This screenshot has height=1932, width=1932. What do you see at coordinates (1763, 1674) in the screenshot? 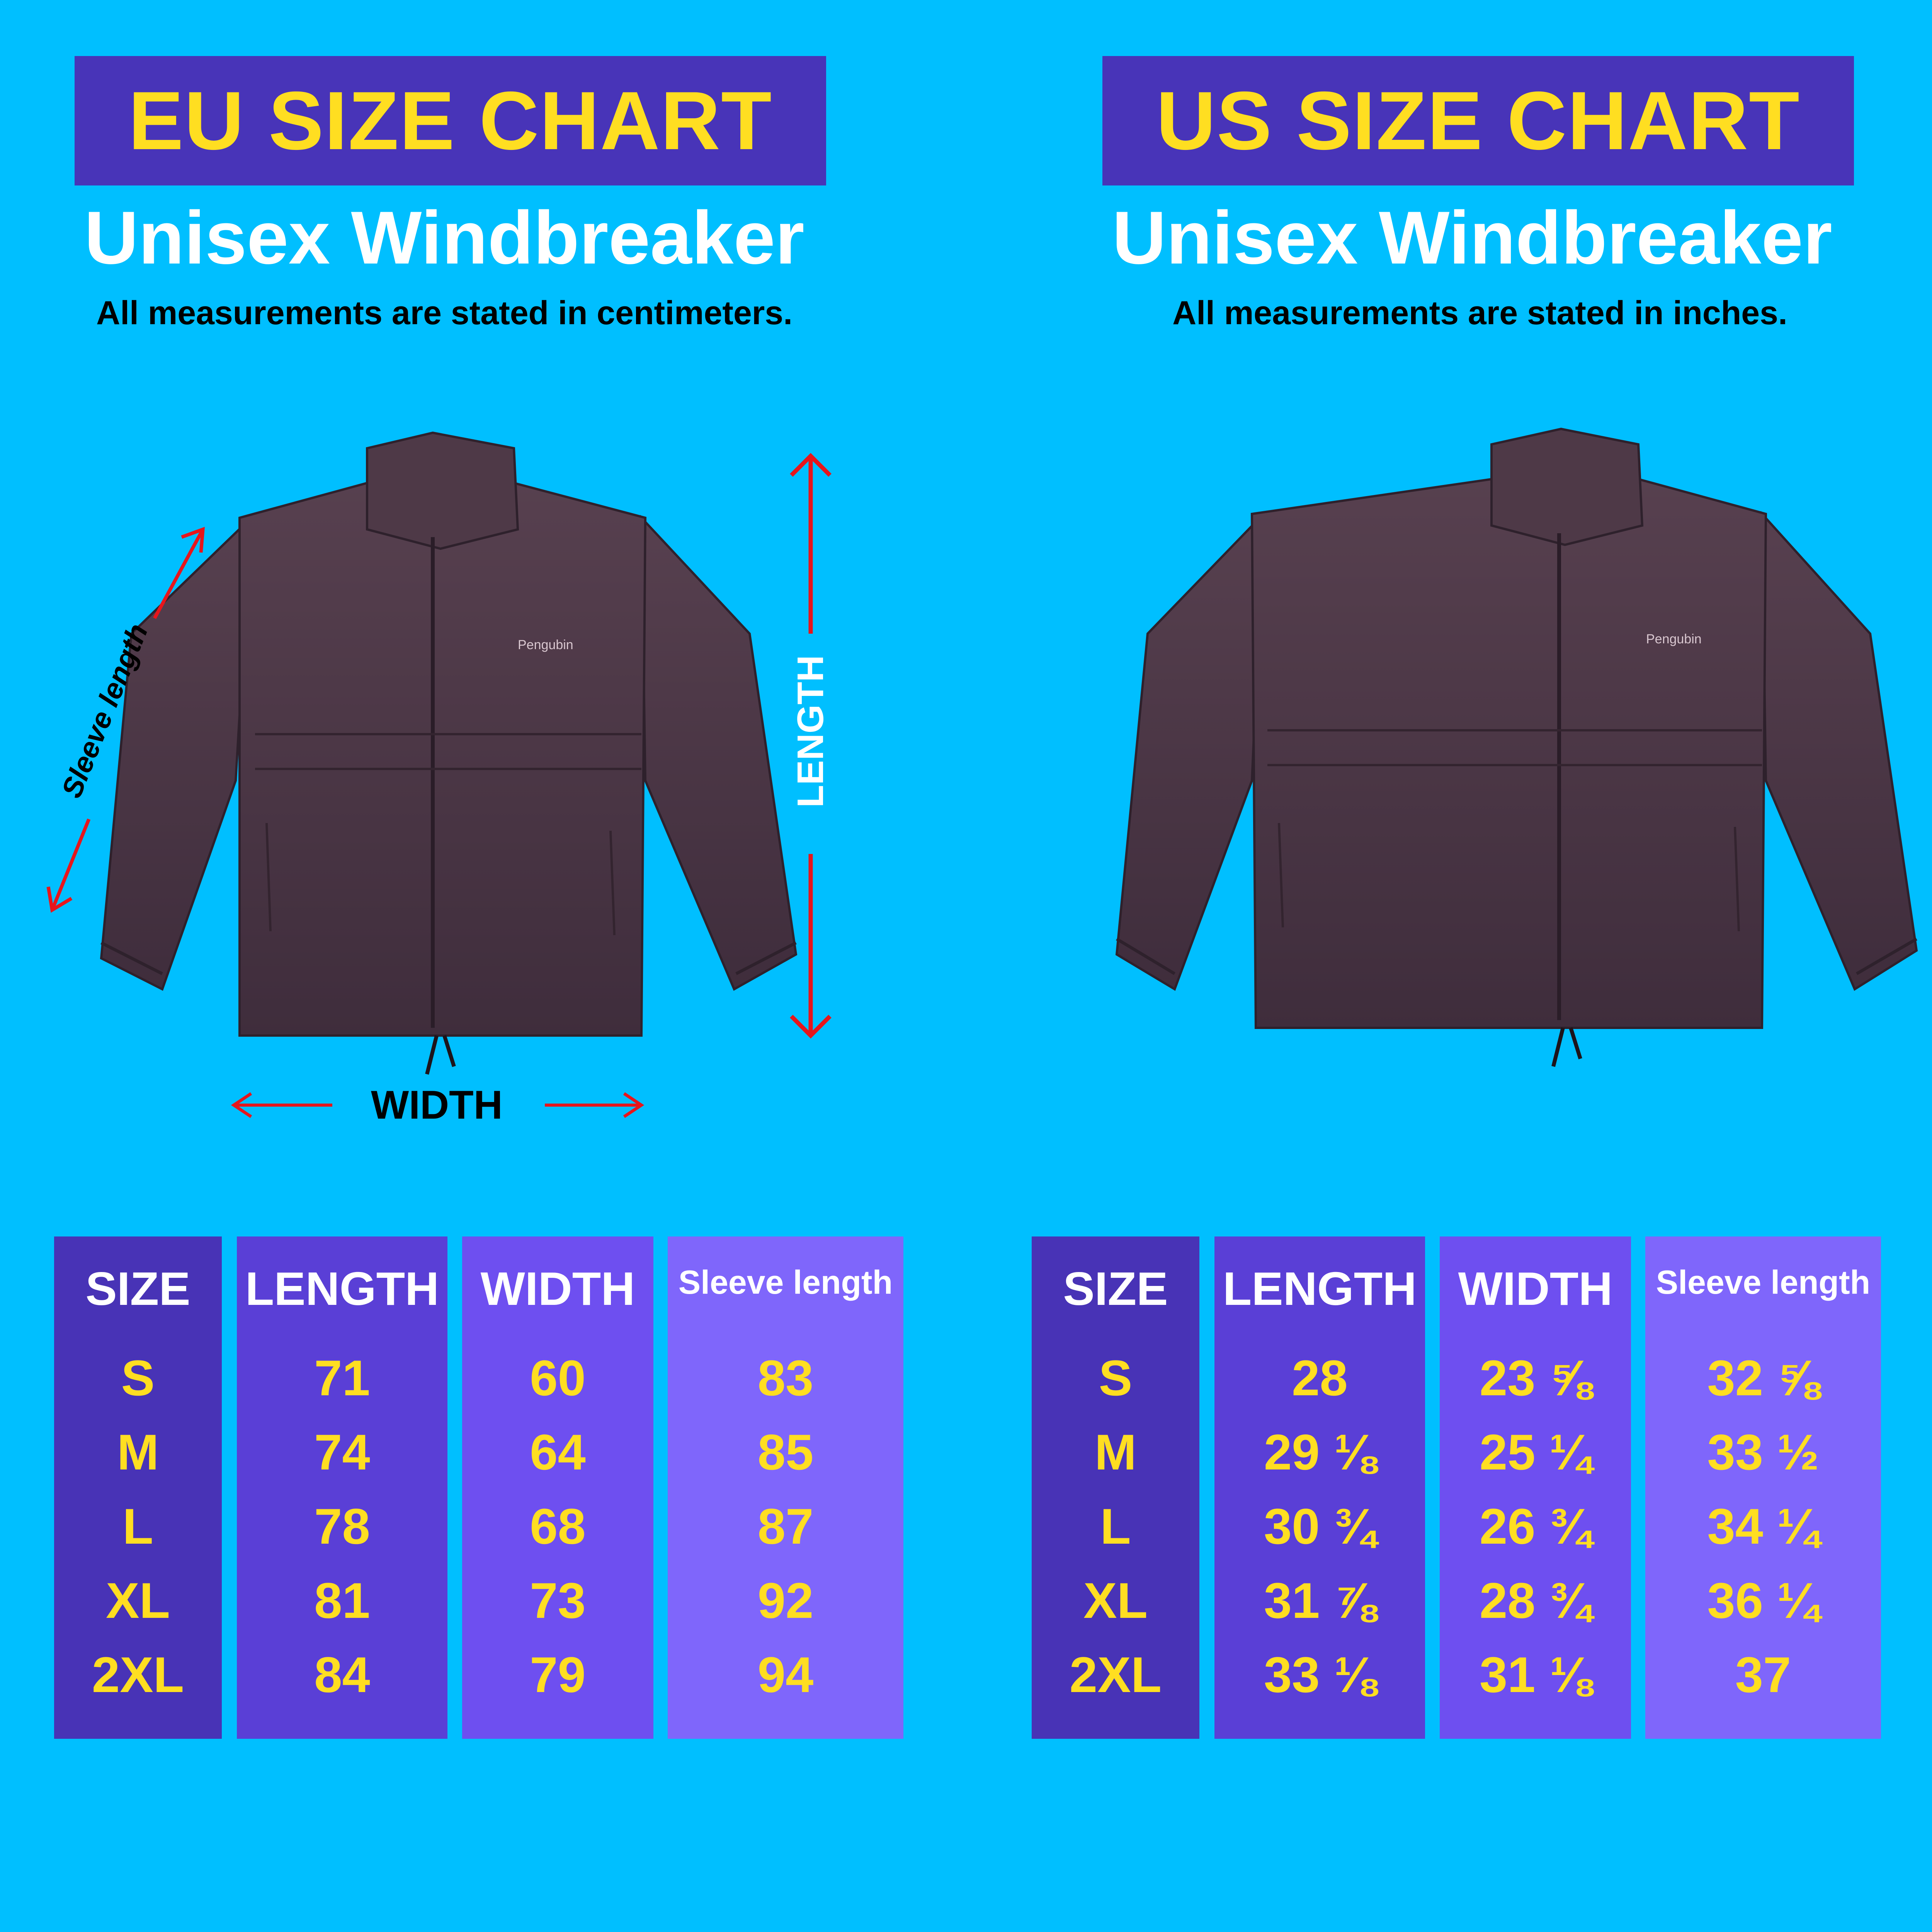
I see `us-sleeve-cell: 37` at bounding box center [1763, 1674].